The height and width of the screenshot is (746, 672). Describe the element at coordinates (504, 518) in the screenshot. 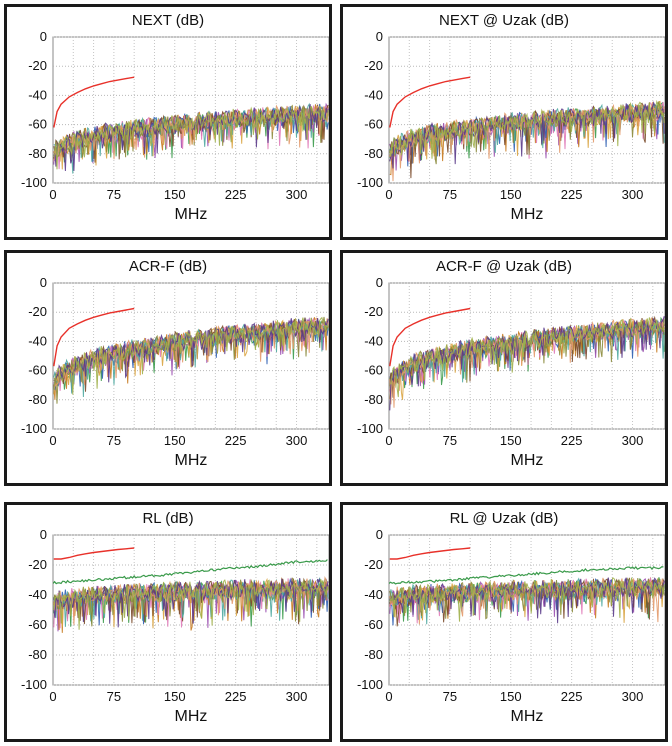

I see `chart-title: RL @ Uzak (dB)` at that location.